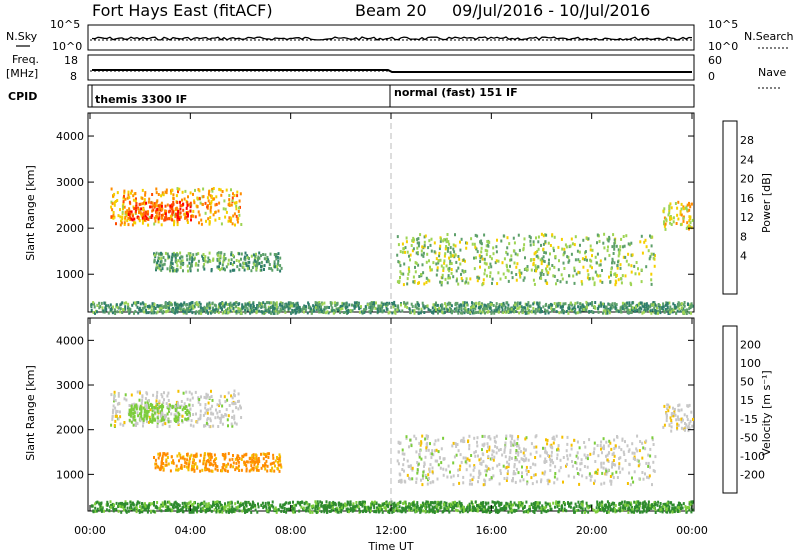 Image resolution: width=800 pixels, height=554 pixels. Describe the element at coordinates (392, 71) in the screenshot. I see `frequency-line` at that location.